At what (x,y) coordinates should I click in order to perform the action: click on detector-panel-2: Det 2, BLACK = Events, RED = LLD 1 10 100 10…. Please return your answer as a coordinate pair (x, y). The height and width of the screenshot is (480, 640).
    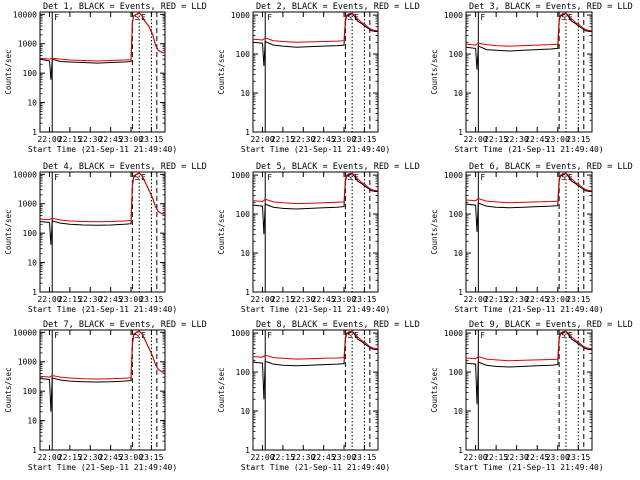
    Looking at the image, I should click on (318, 78).